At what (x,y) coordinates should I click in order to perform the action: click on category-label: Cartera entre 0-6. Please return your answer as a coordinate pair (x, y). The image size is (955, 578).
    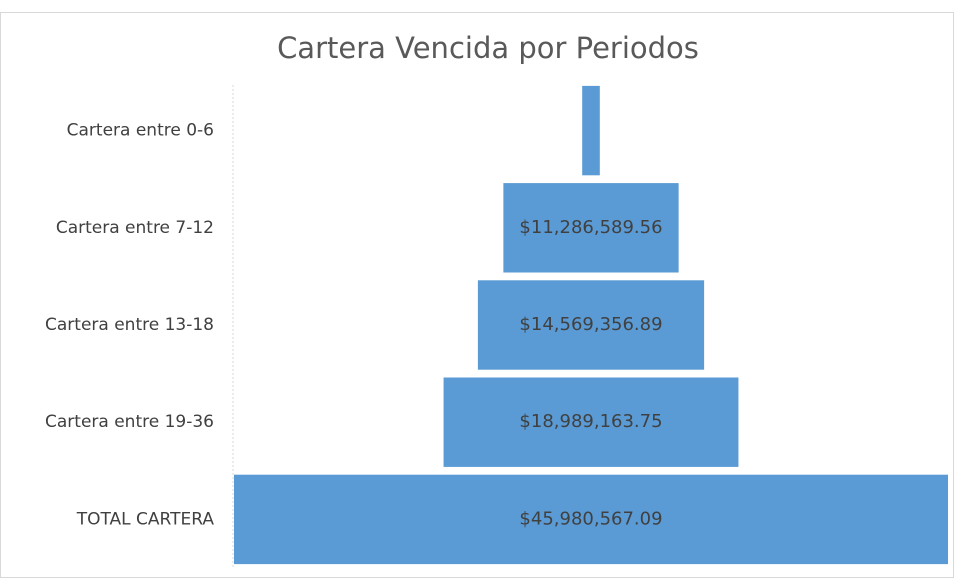
    Looking at the image, I should click on (140, 131).